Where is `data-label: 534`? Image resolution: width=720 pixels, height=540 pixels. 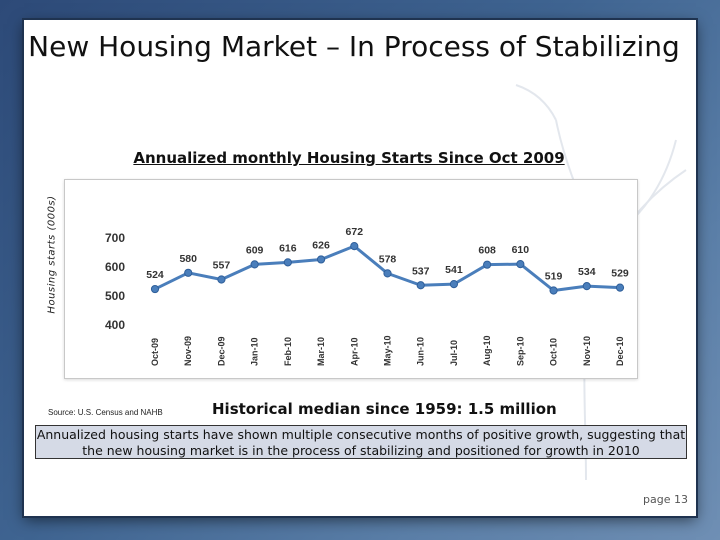 data-label: 534 is located at coordinates (587, 272).